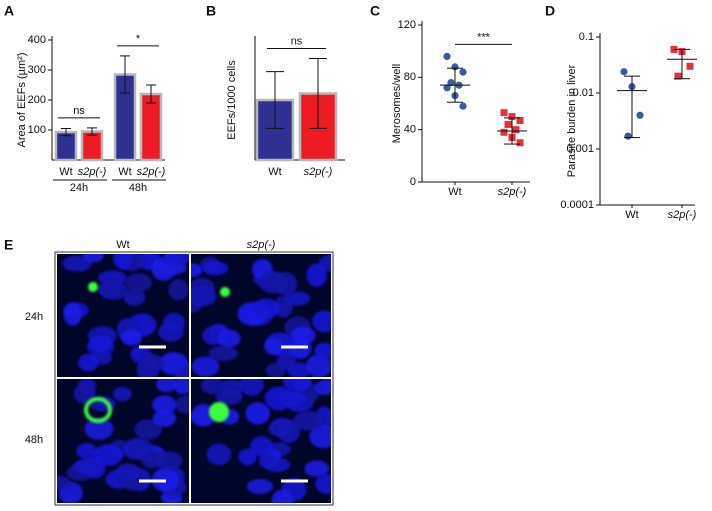  I want to click on y-tick-label: 0.01, so click(583, 93).